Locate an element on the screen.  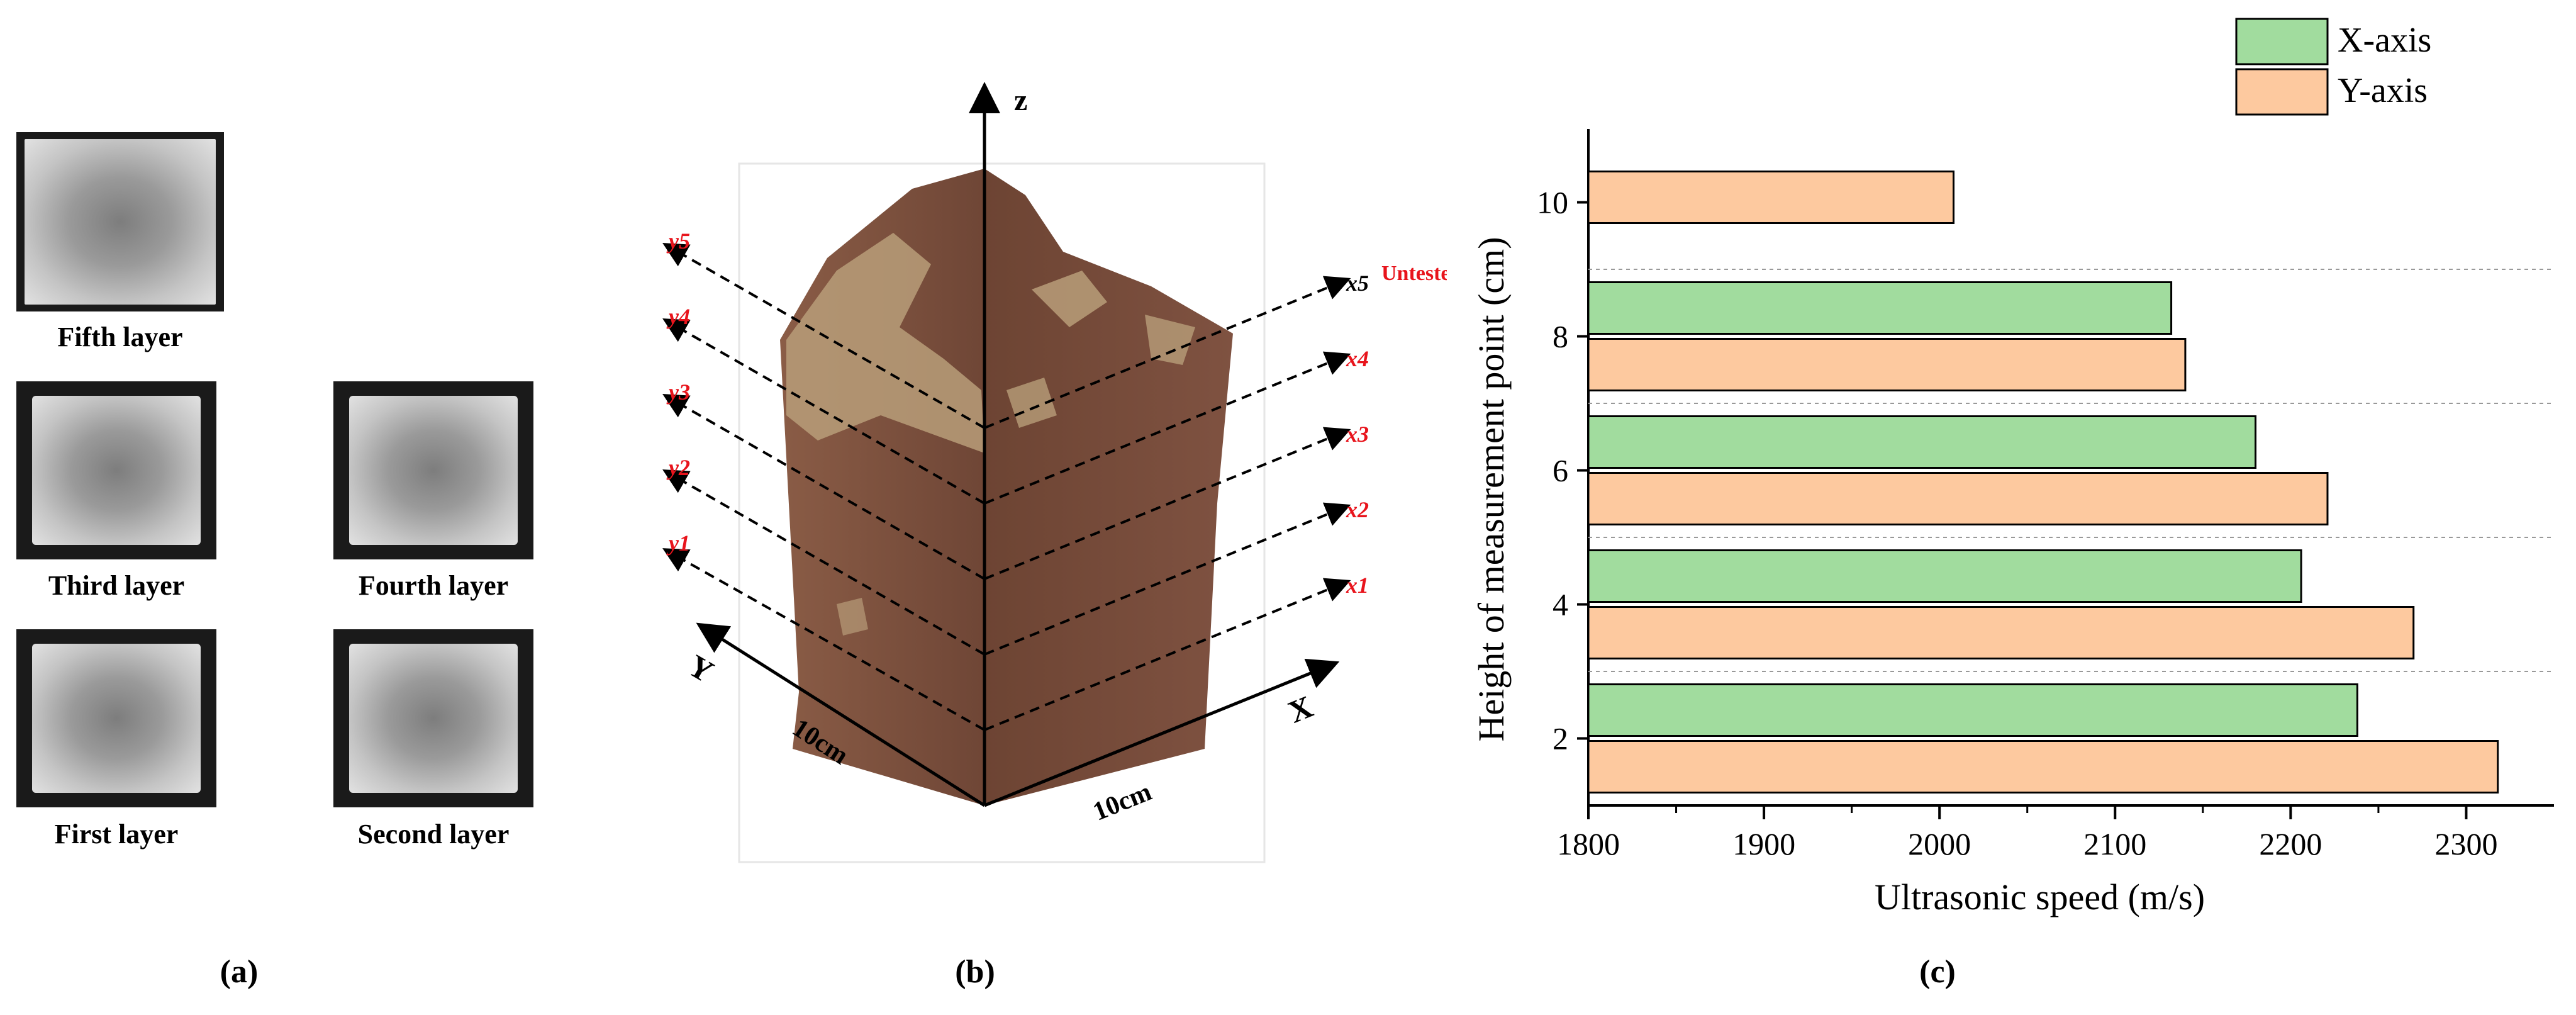
y-paths is located at coordinates (823, 487).